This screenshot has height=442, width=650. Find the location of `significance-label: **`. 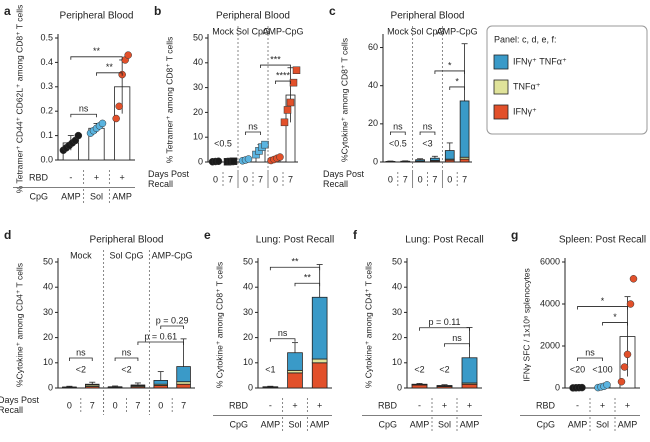

significance-label: ** is located at coordinates (295, 262).